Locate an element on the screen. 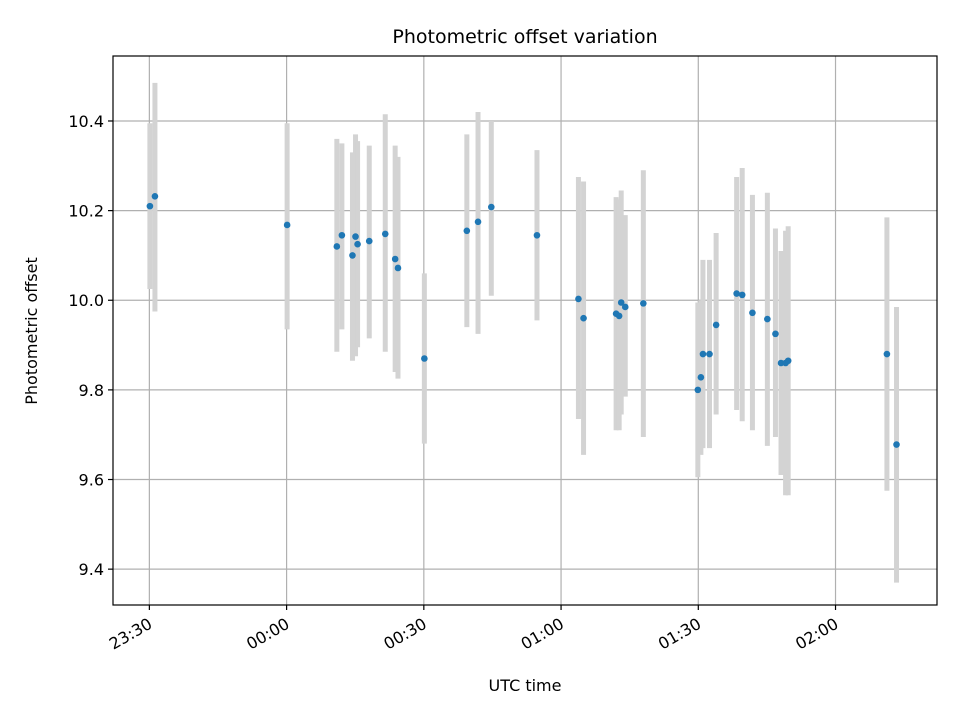 The image size is (960, 720). y-tick-label: 10.4 is located at coordinates (86, 121).